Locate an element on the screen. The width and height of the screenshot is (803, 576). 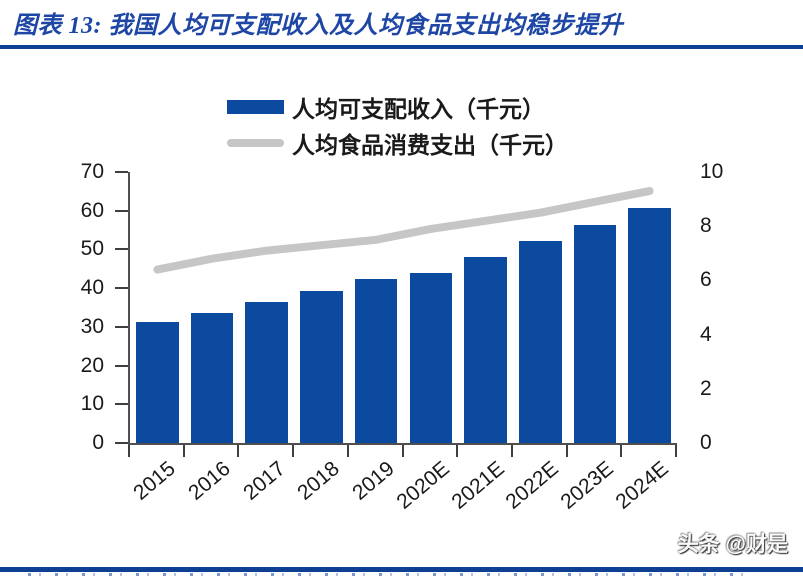
right-axis-tick-label: 6 is located at coordinates (706, 280).